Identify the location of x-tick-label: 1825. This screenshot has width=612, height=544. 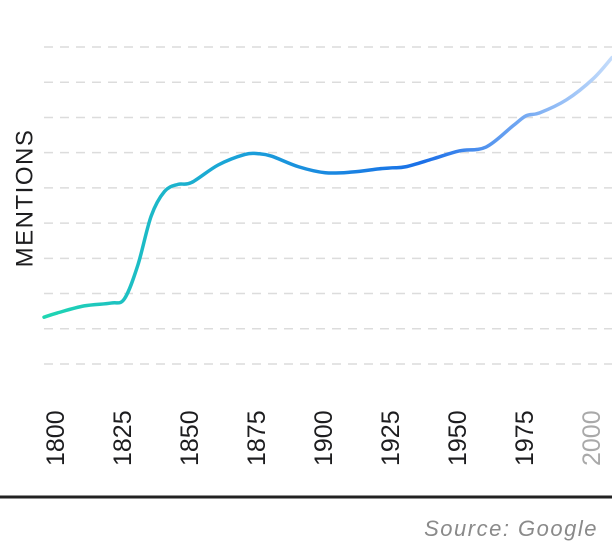
(123, 438).